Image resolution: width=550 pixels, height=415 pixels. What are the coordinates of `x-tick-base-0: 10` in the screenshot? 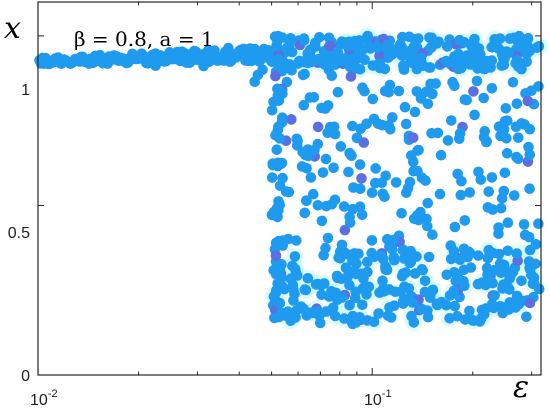 It's located at (39, 400).